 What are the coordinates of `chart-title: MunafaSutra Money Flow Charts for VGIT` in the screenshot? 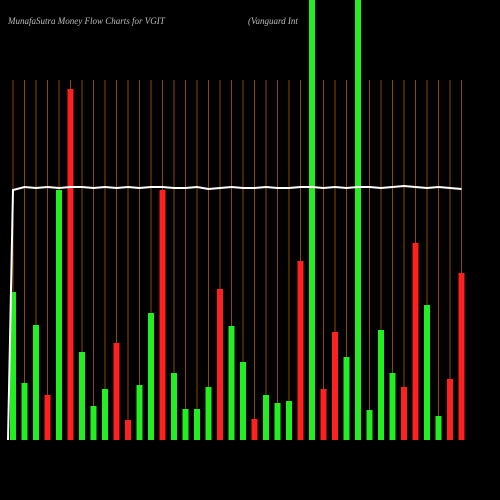 It's located at (86, 21).